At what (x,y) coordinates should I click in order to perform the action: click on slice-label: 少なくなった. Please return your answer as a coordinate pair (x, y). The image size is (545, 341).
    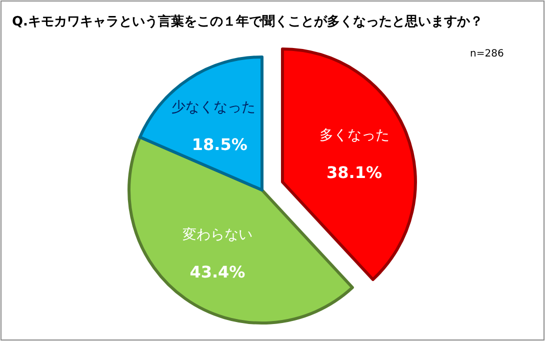
    Looking at the image, I should click on (214, 107).